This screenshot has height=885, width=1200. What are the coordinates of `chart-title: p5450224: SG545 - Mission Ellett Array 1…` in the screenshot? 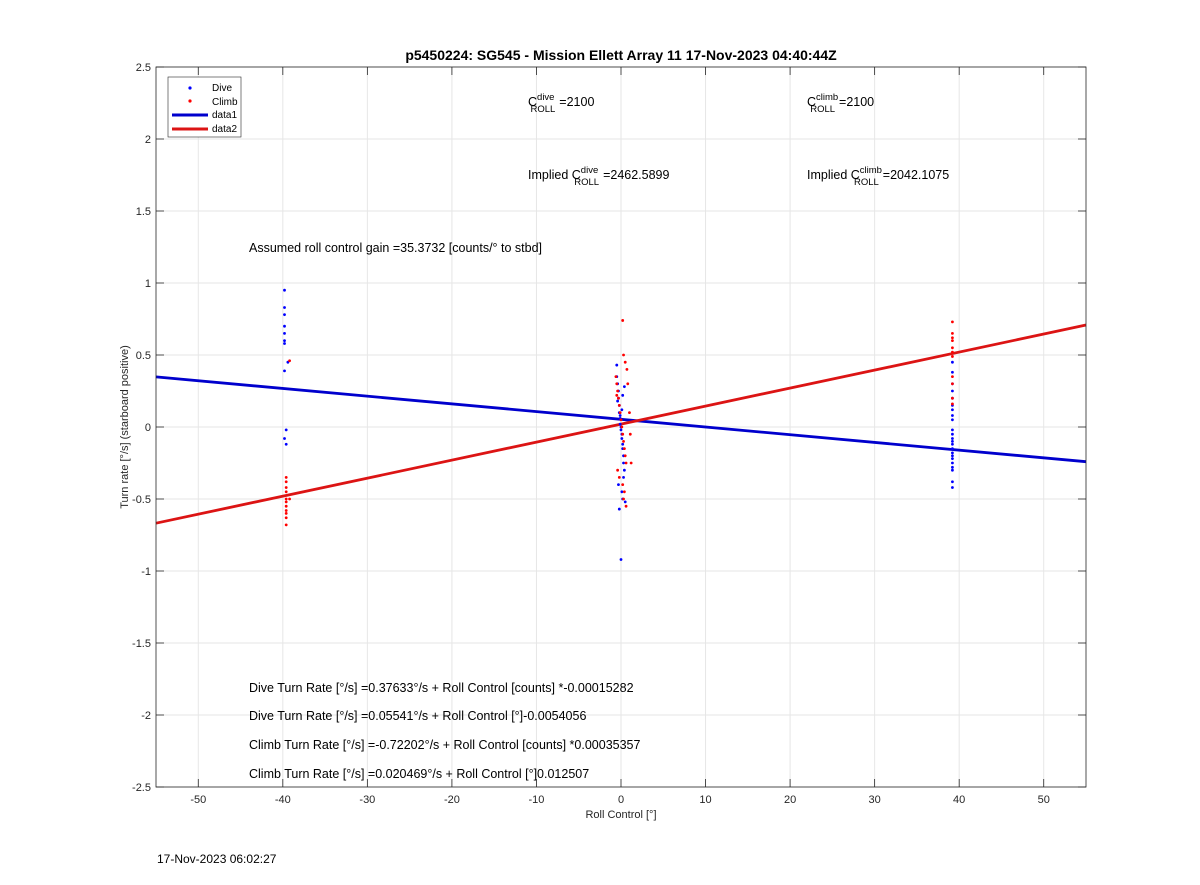 It's located at (621, 55).